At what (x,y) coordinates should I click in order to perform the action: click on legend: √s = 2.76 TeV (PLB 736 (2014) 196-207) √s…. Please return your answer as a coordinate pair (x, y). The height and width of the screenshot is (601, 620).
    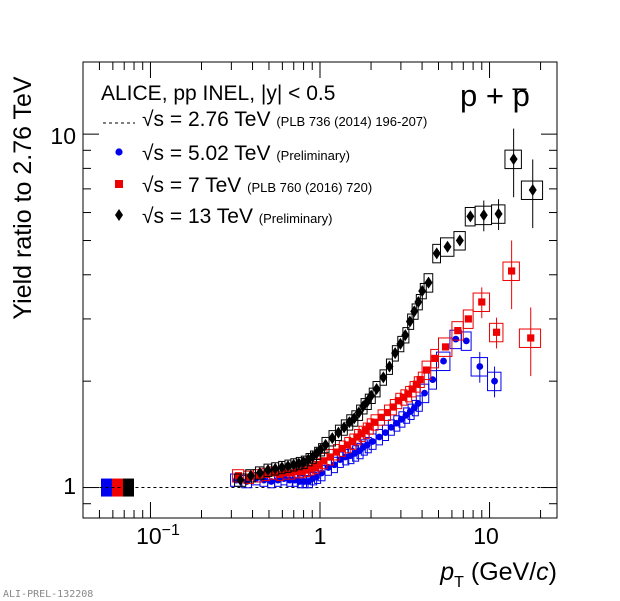
    Looking at the image, I should click on (265, 168).